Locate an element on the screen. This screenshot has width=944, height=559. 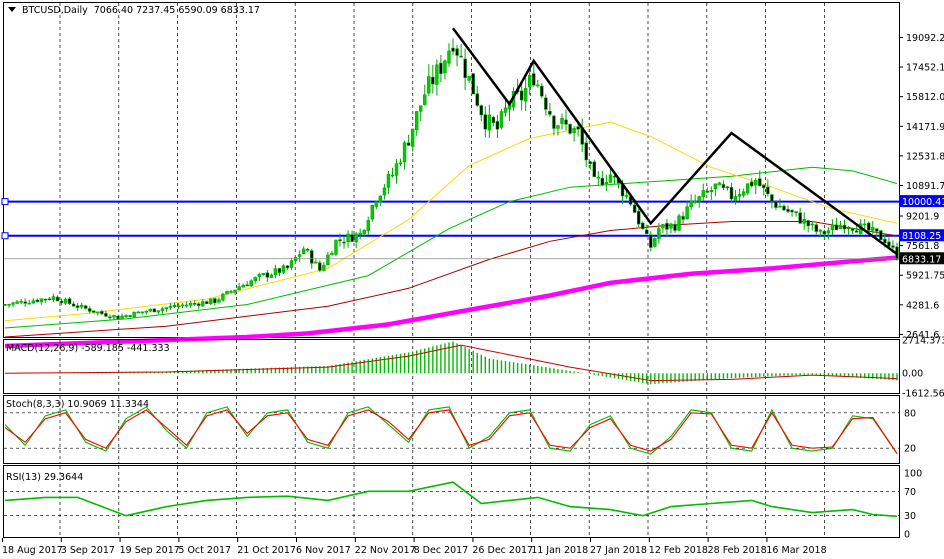
x-axis-label: 21 Oct 2017 is located at coordinates (266, 550).